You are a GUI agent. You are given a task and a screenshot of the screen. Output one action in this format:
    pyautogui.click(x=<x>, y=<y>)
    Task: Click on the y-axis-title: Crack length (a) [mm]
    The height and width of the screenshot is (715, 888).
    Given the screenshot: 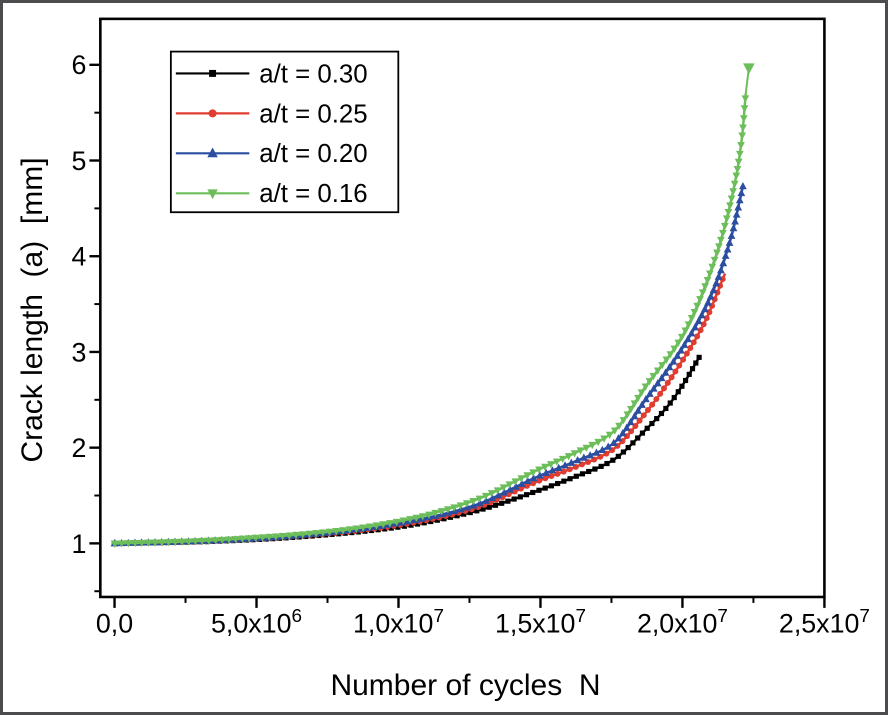 What is the action you would take?
    pyautogui.click(x=32, y=310)
    